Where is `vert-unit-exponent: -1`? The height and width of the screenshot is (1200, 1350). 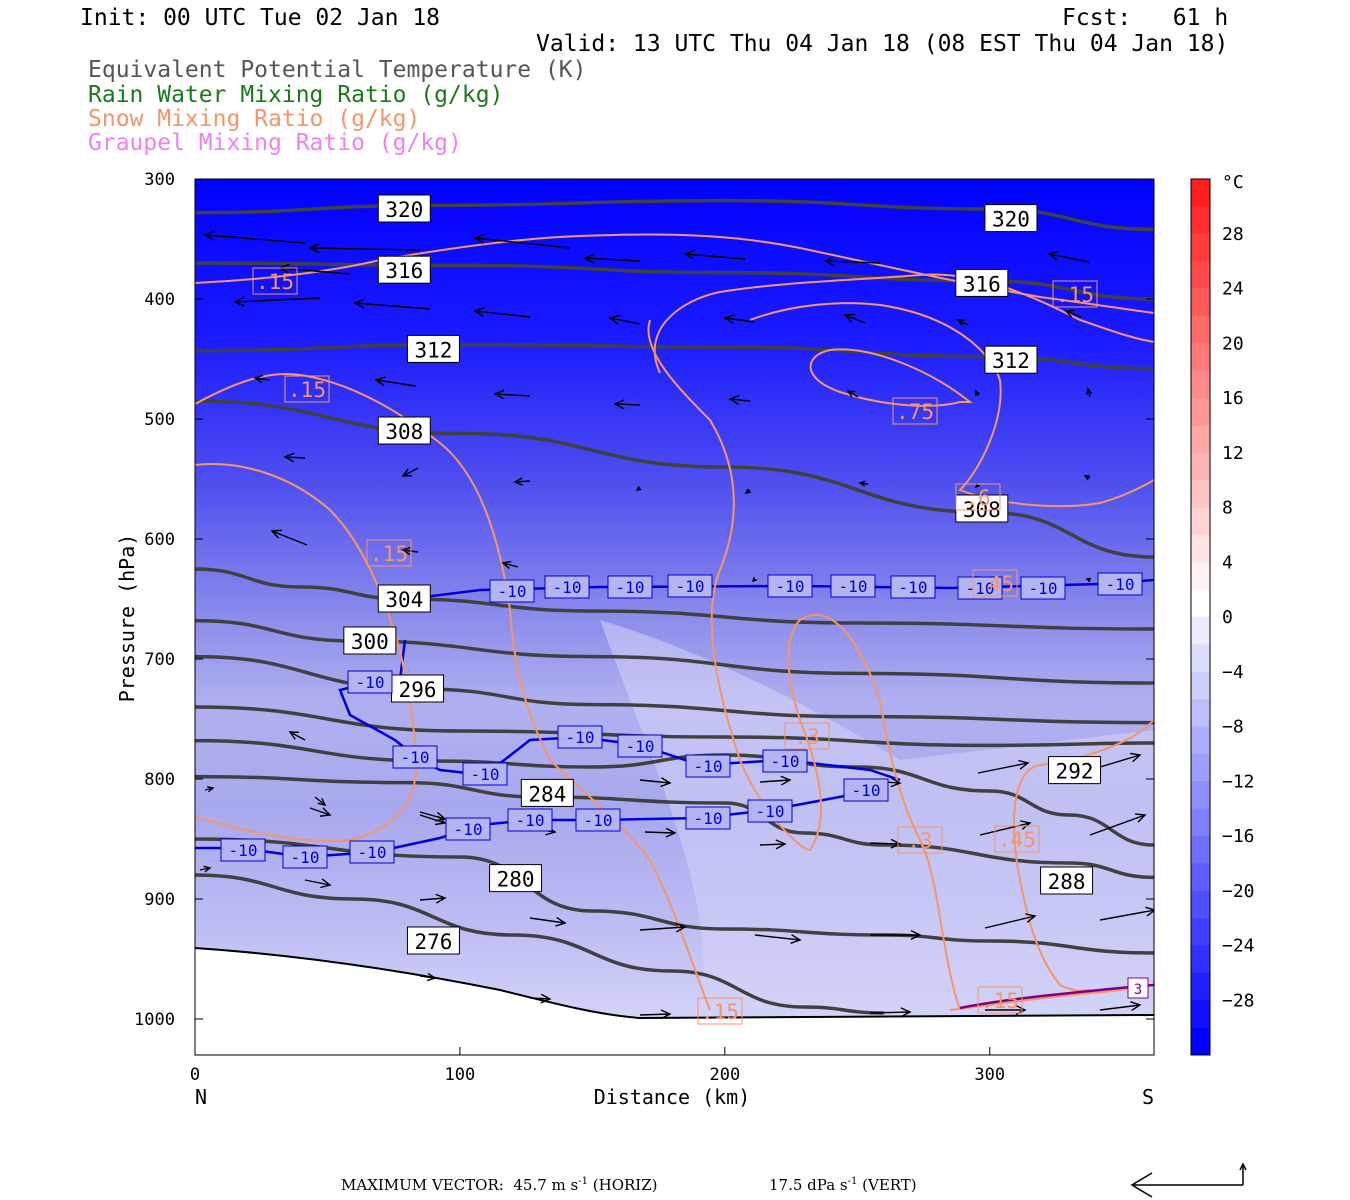 vert-unit-exponent: -1 is located at coordinates (852, 1181).